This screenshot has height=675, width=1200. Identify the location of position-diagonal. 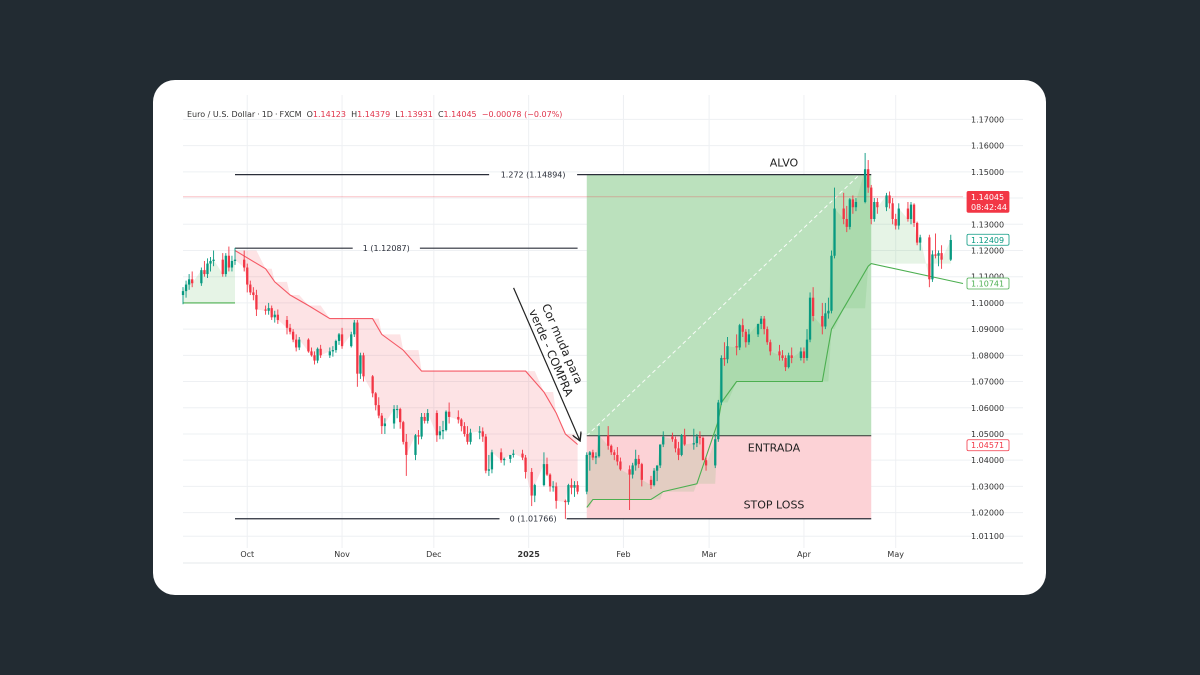
(726, 302).